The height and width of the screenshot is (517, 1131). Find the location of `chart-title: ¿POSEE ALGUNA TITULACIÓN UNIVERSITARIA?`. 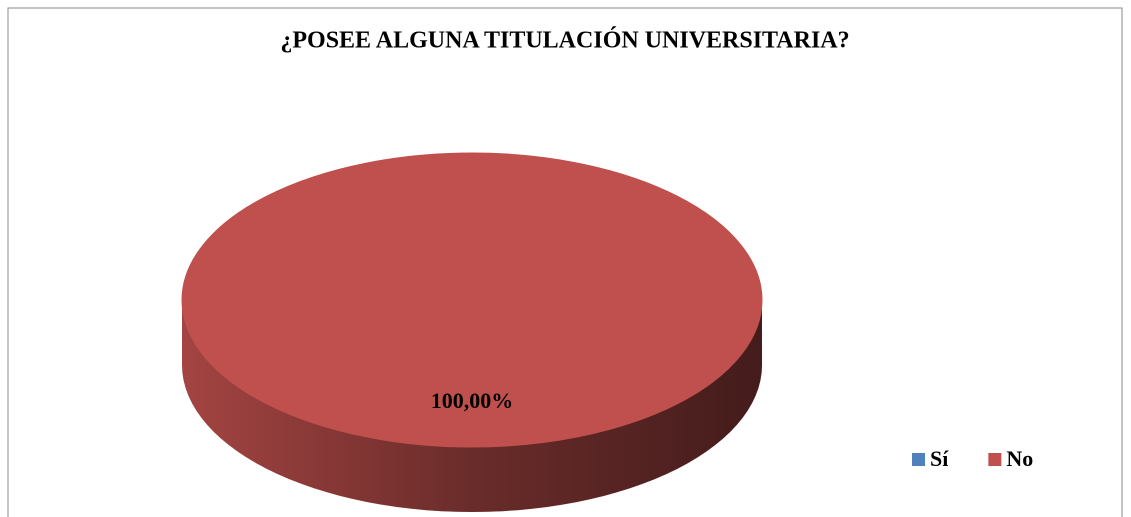

chart-title: ¿POSEE ALGUNA TITULACIÓN UNIVERSITARIA? is located at coordinates (564, 40).